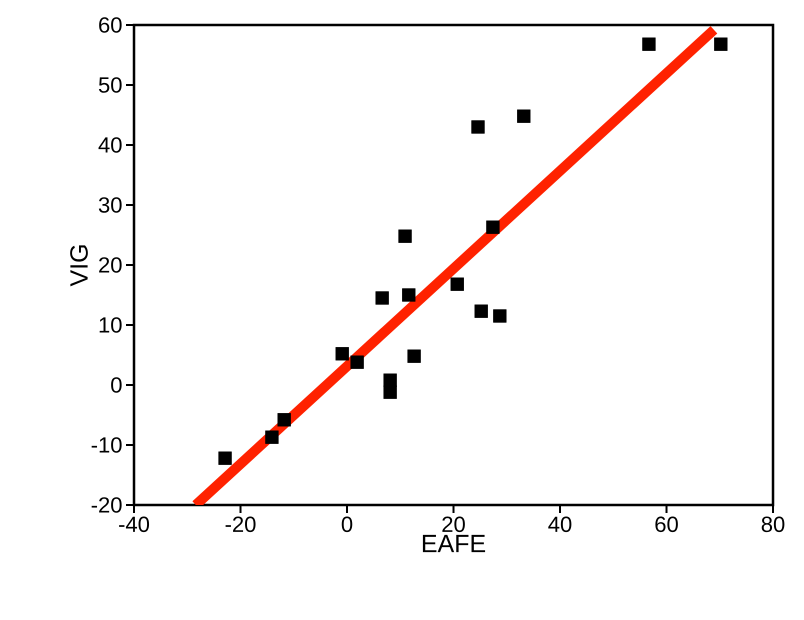  What do you see at coordinates (111, 325) in the screenshot?
I see `y-tick-label: 10` at bounding box center [111, 325].